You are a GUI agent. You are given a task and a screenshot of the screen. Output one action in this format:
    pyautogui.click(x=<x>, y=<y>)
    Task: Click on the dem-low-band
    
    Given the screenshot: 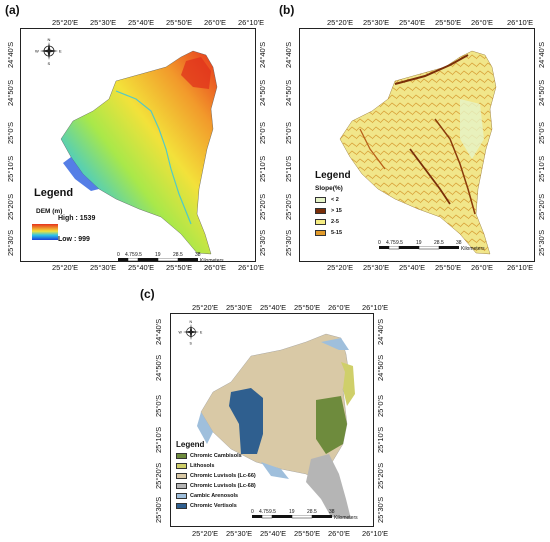 What is the action you would take?
    pyautogui.click(x=81, y=174)
    